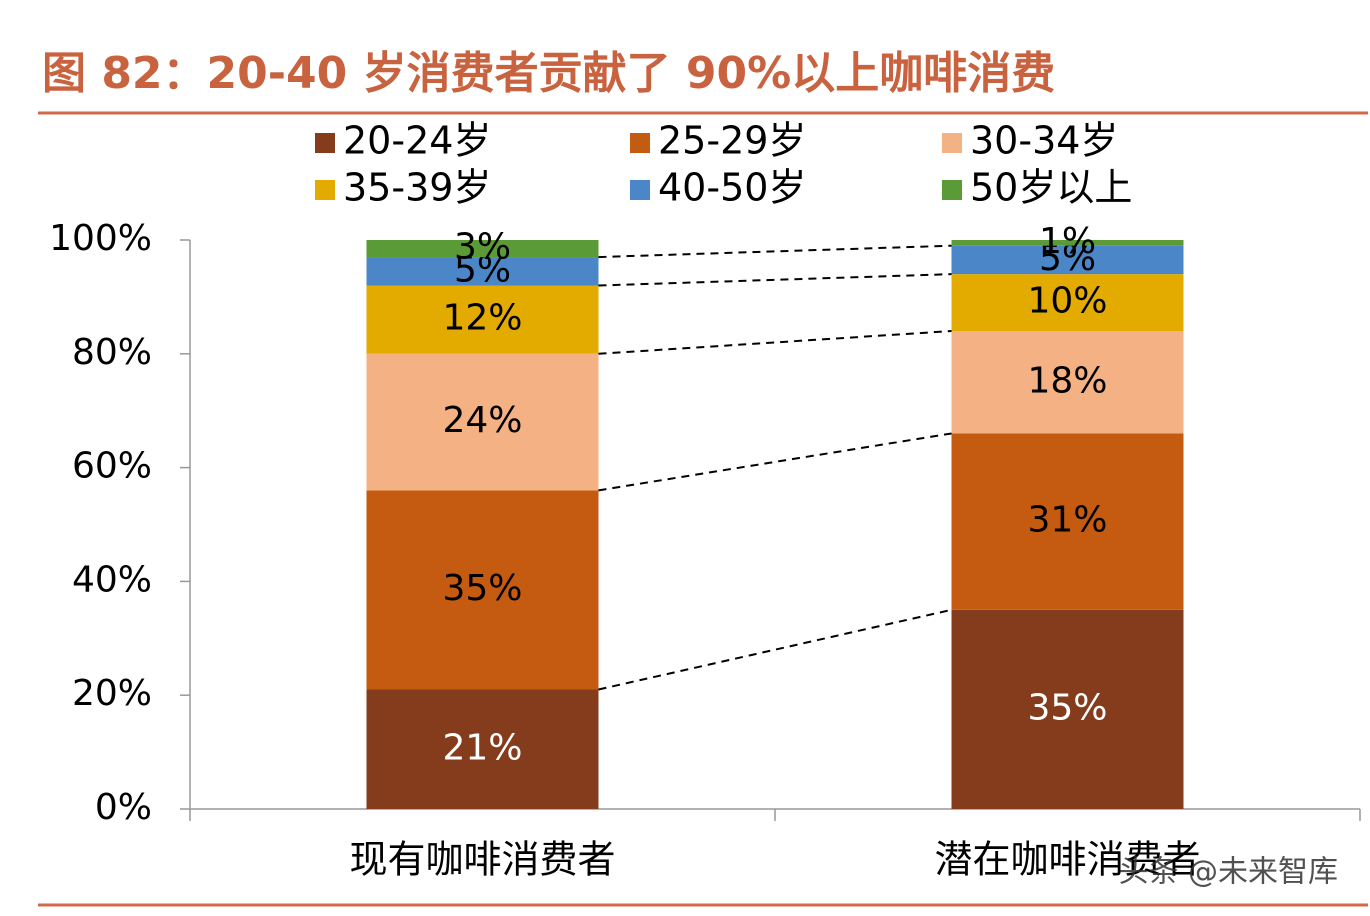 This screenshot has height=916, width=1370. What do you see at coordinates (417, 141) in the screenshot?
I see `legend-label: 20-24岁` at bounding box center [417, 141].